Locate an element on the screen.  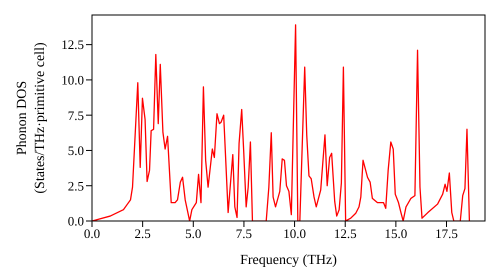
y-tick-label: 5.0 is located at coordinates (76, 150).